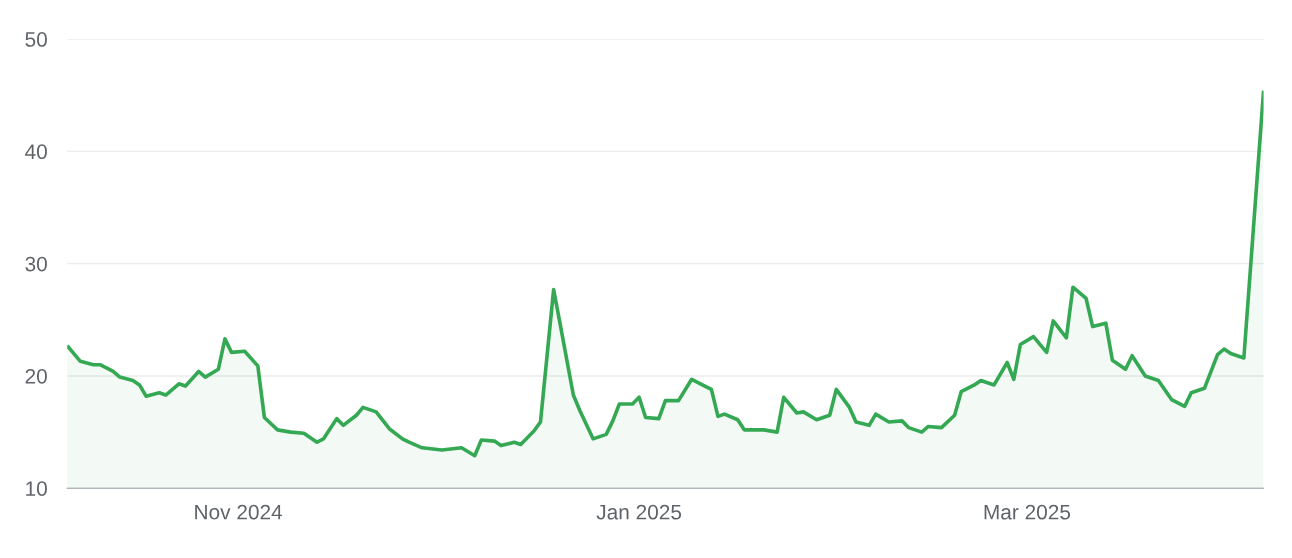  Describe the element at coordinates (239, 512) in the screenshot. I see `x-tick-label: Nov 2024` at that location.